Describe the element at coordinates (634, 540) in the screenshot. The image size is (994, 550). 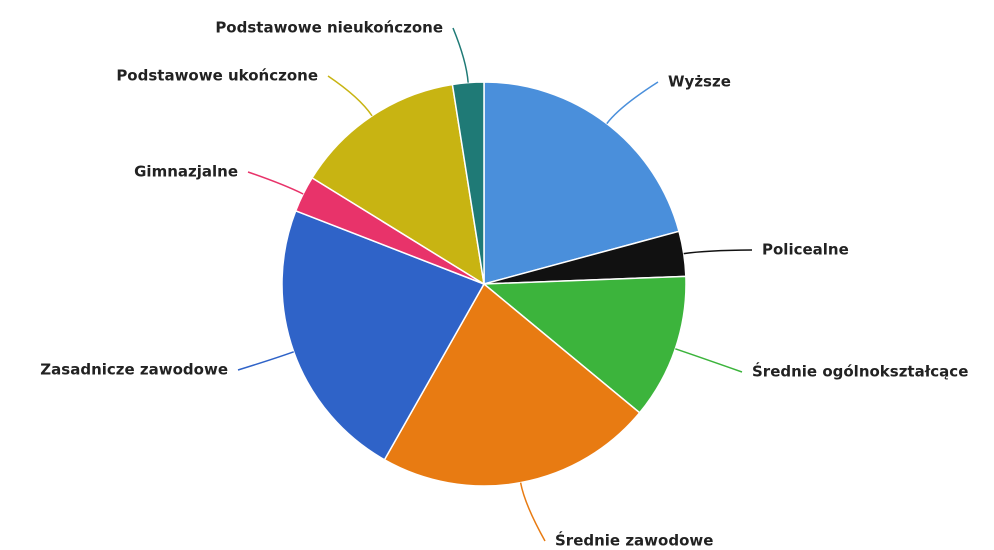
I see `slice-label: Średnie zawodowe` at that location.